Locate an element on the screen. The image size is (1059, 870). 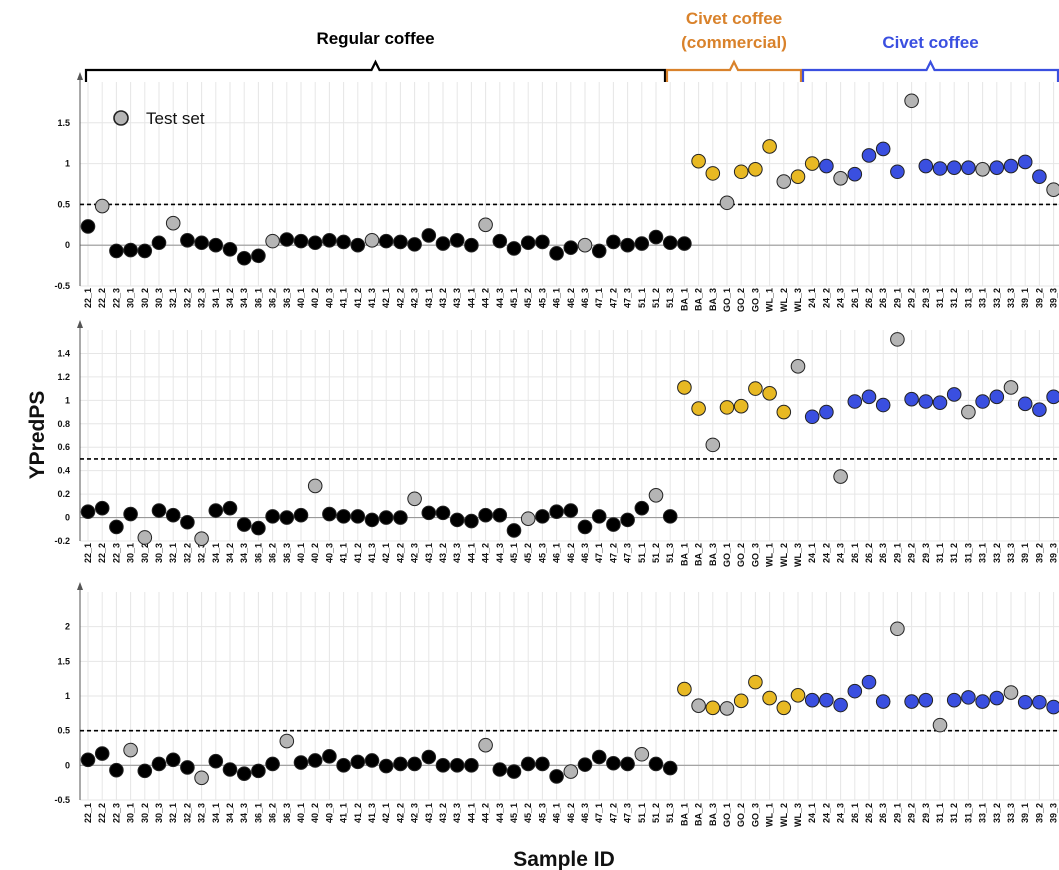
x-tick-label: 29_2 is located at coordinates (912, 553).